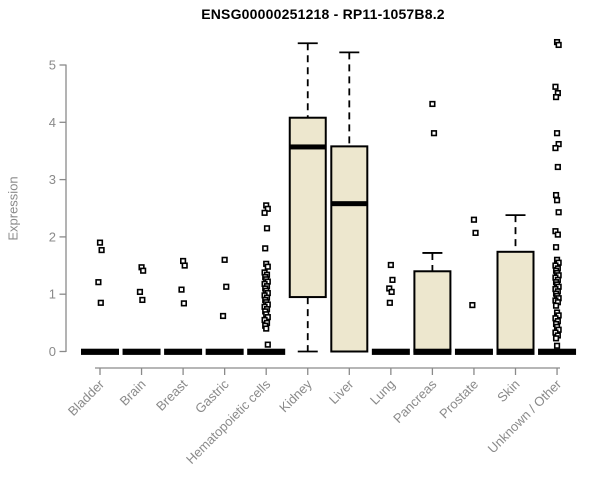 This screenshot has height=500, width=600. What do you see at coordinates (212, 396) in the screenshot?
I see `x-tick-label: Gastric` at bounding box center [212, 396].